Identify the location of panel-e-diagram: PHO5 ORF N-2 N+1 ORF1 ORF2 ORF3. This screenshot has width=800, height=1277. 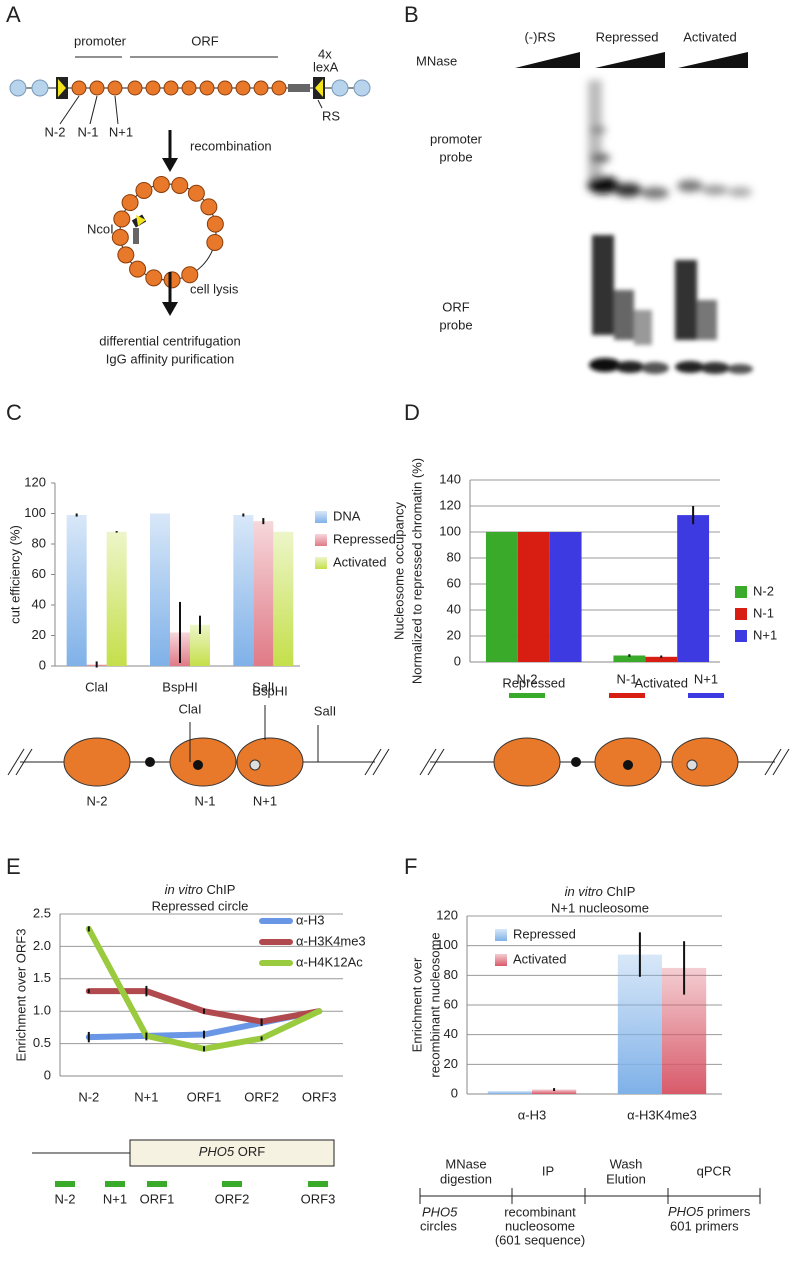
(184, 1172).